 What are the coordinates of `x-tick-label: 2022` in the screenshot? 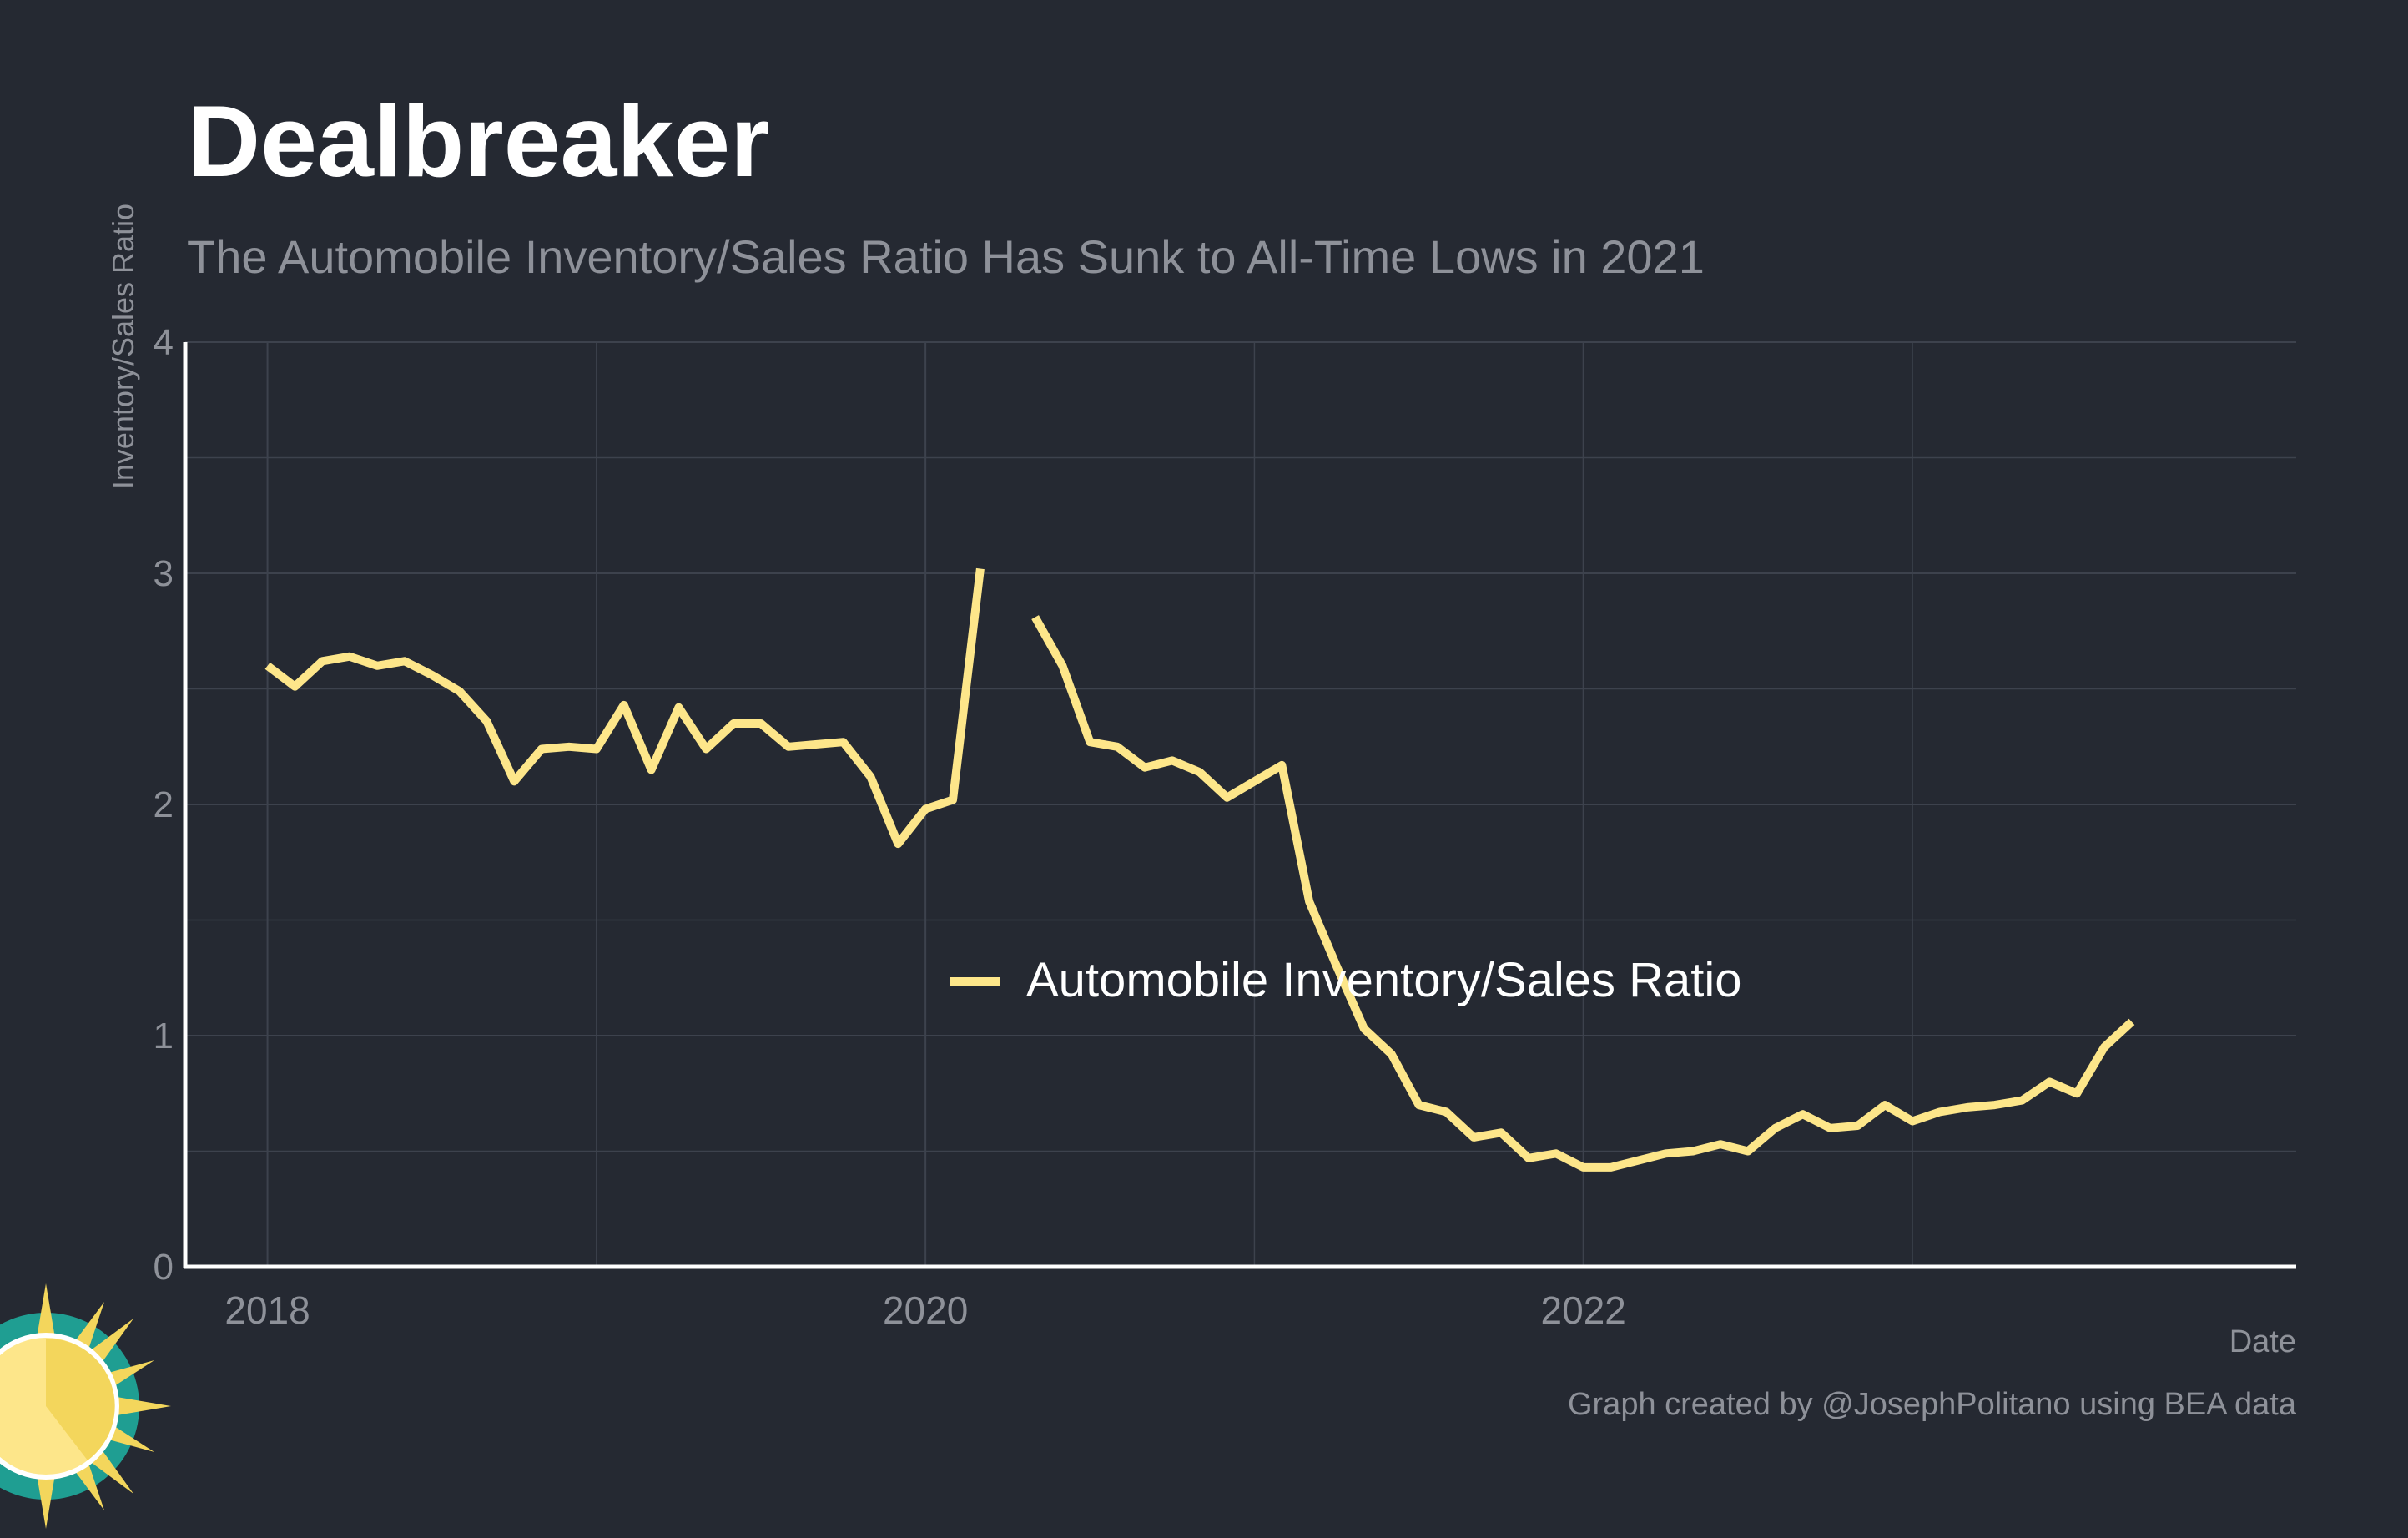 It's located at (1583, 1310).